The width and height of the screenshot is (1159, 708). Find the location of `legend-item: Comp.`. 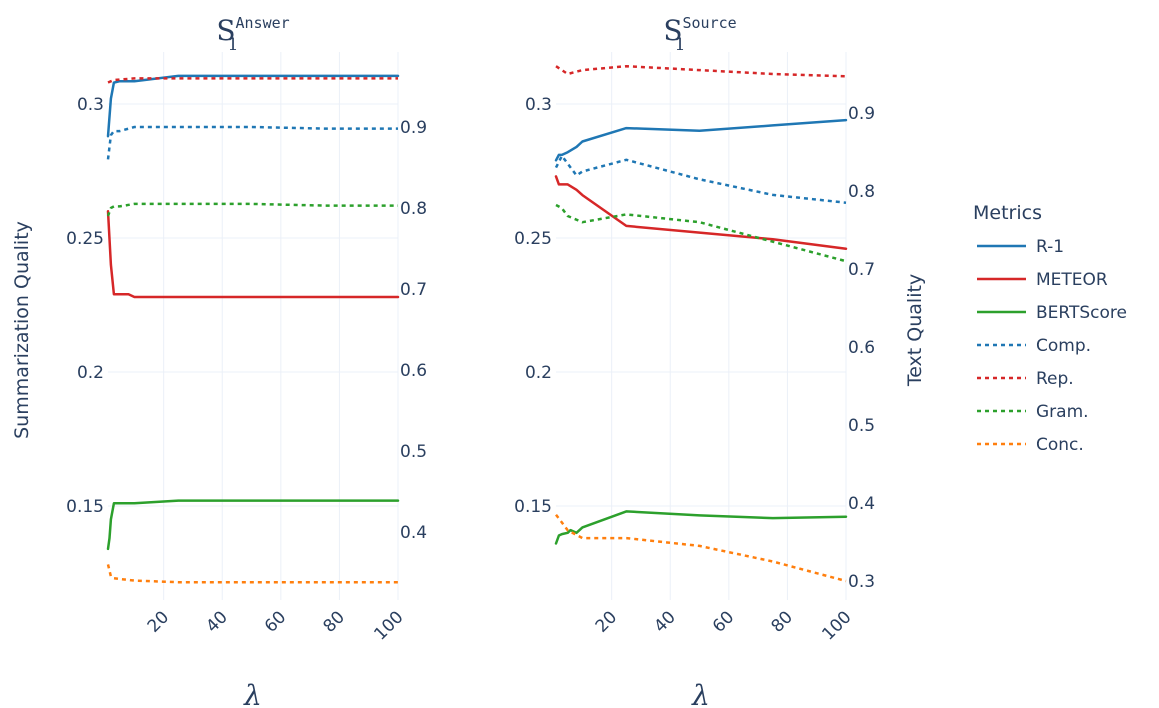

legend-item: Comp. is located at coordinates (1034, 346).